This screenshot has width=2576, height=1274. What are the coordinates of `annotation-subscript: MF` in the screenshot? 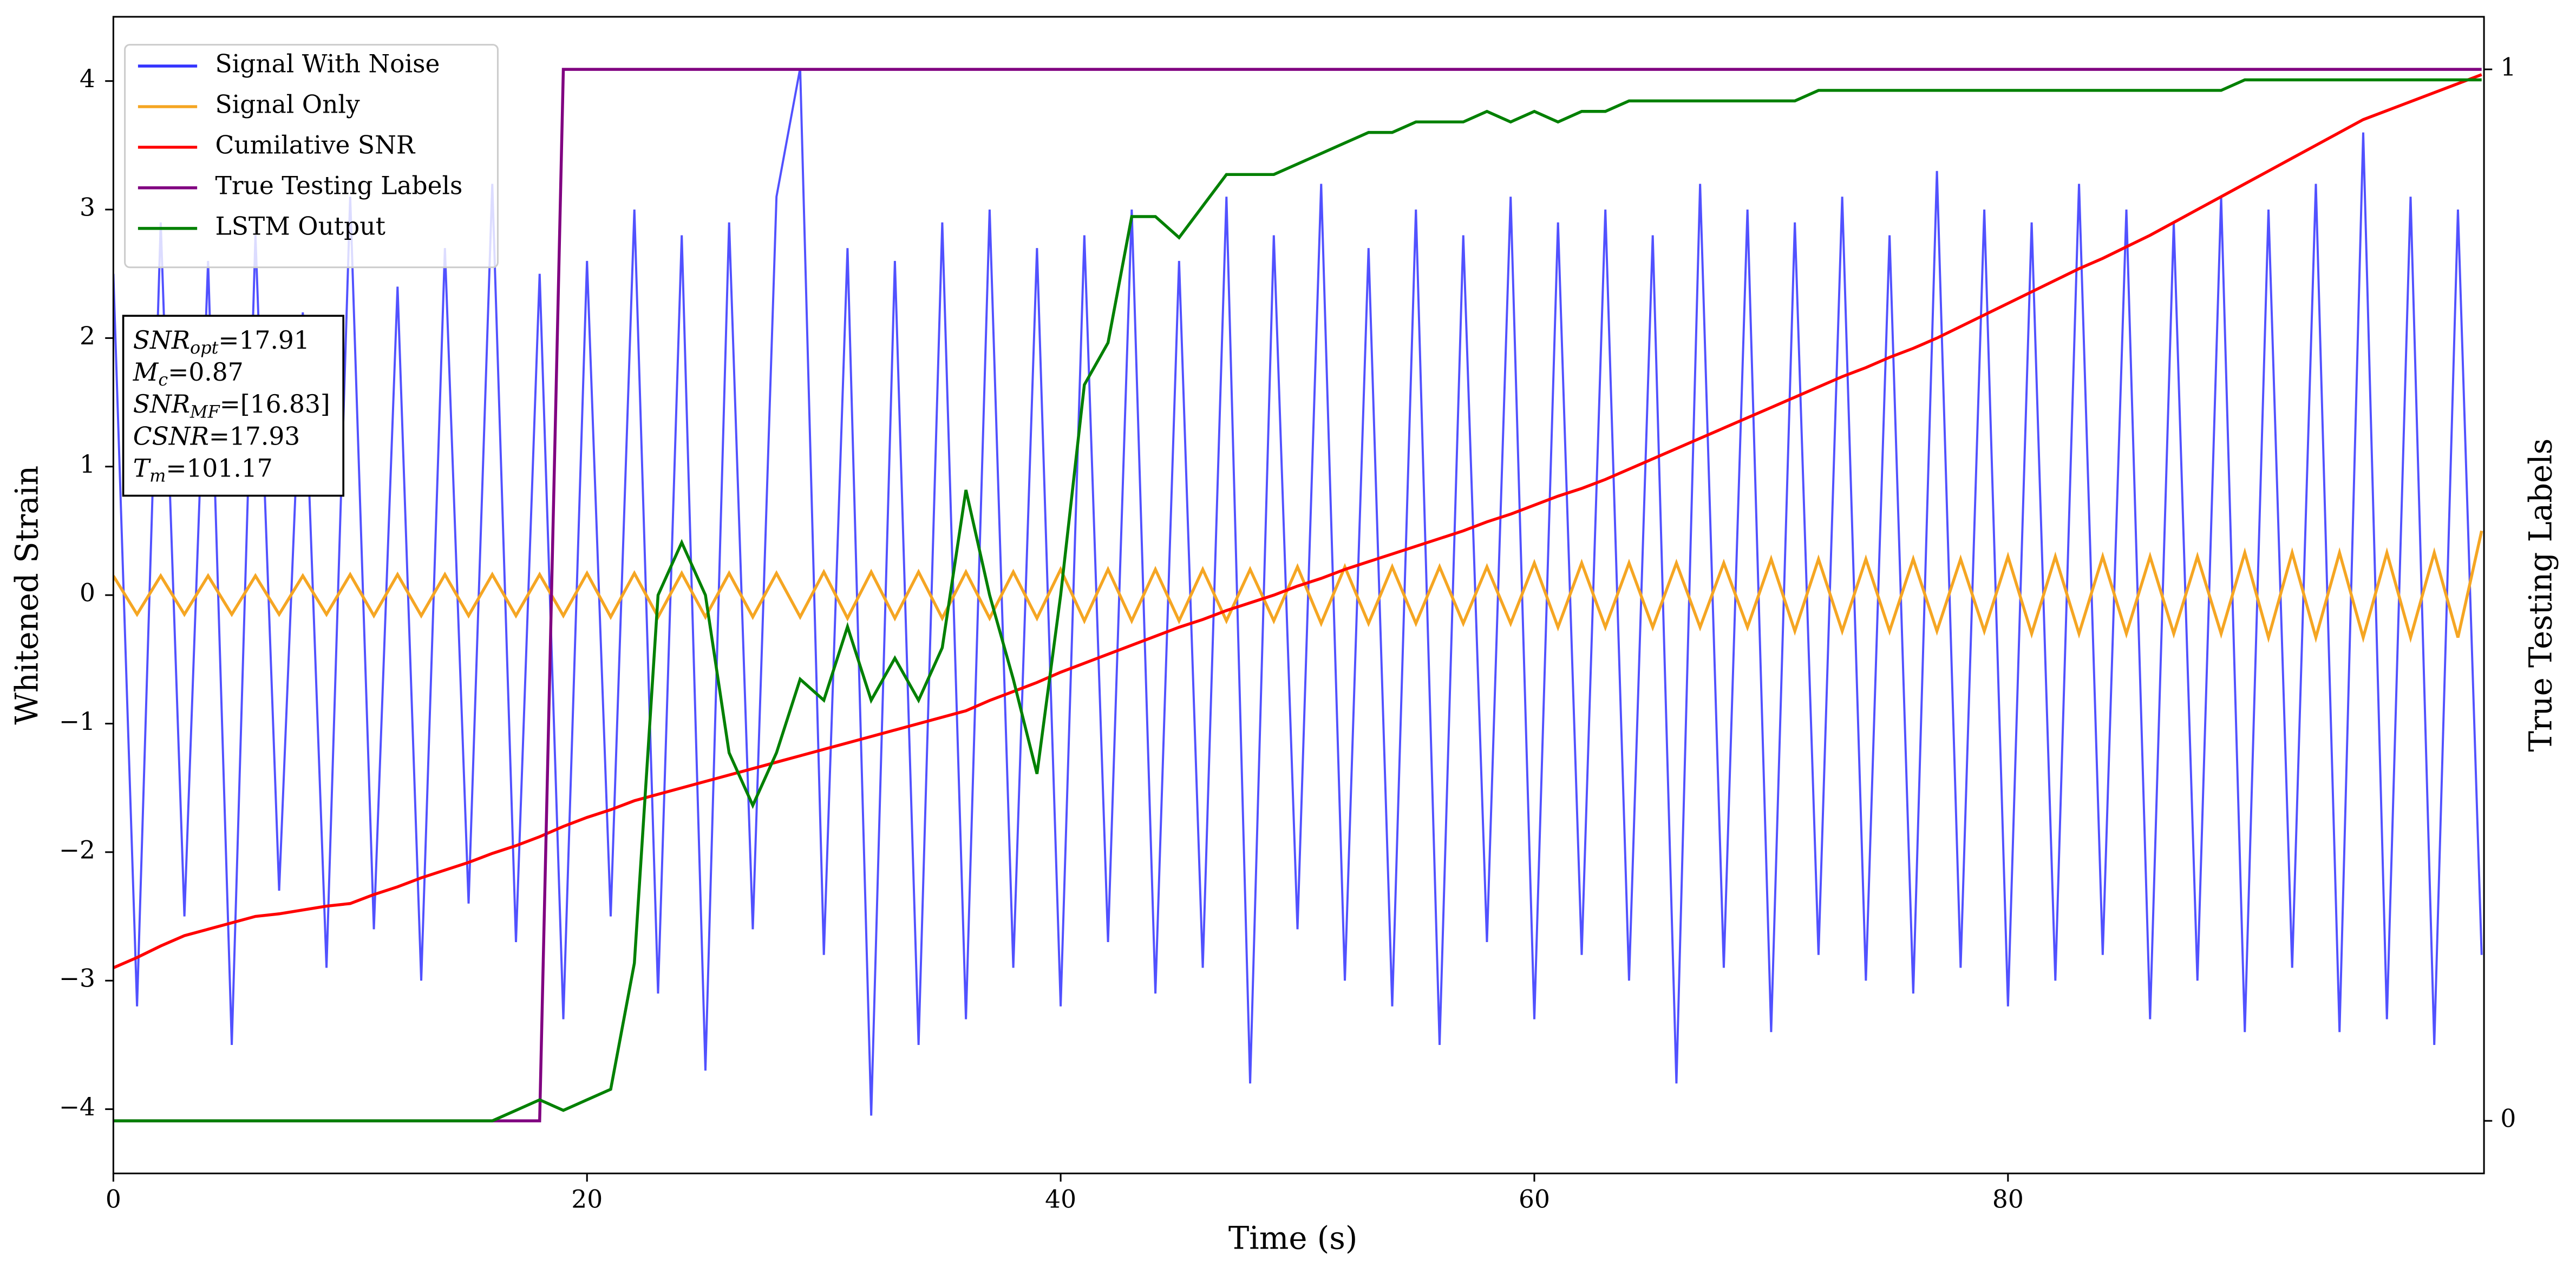 It's located at (205, 411).